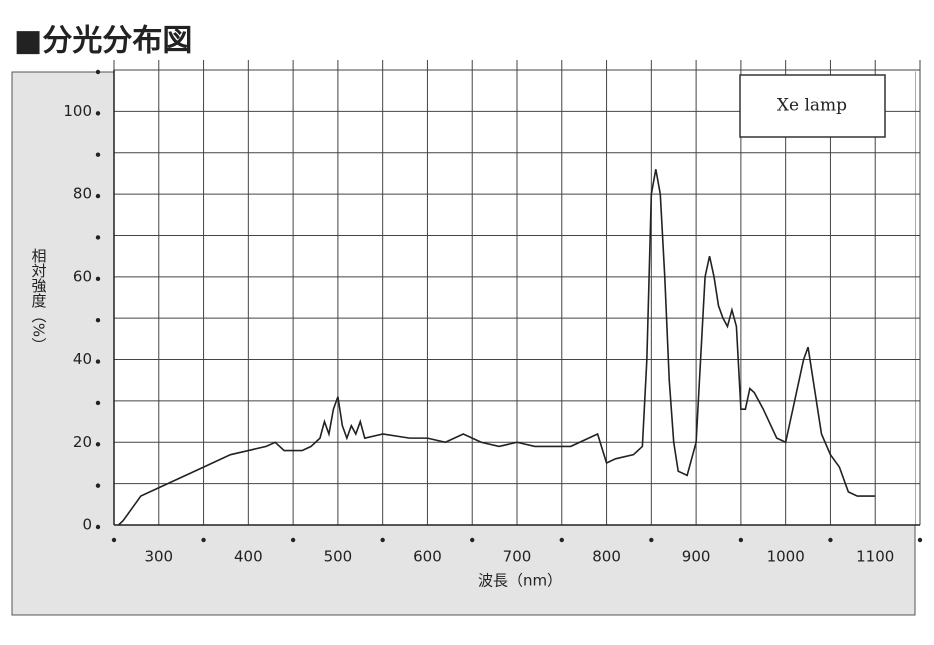 The width and height of the screenshot is (934, 645). Describe the element at coordinates (875, 557) in the screenshot. I see `x-tick-label: 1100` at that location.